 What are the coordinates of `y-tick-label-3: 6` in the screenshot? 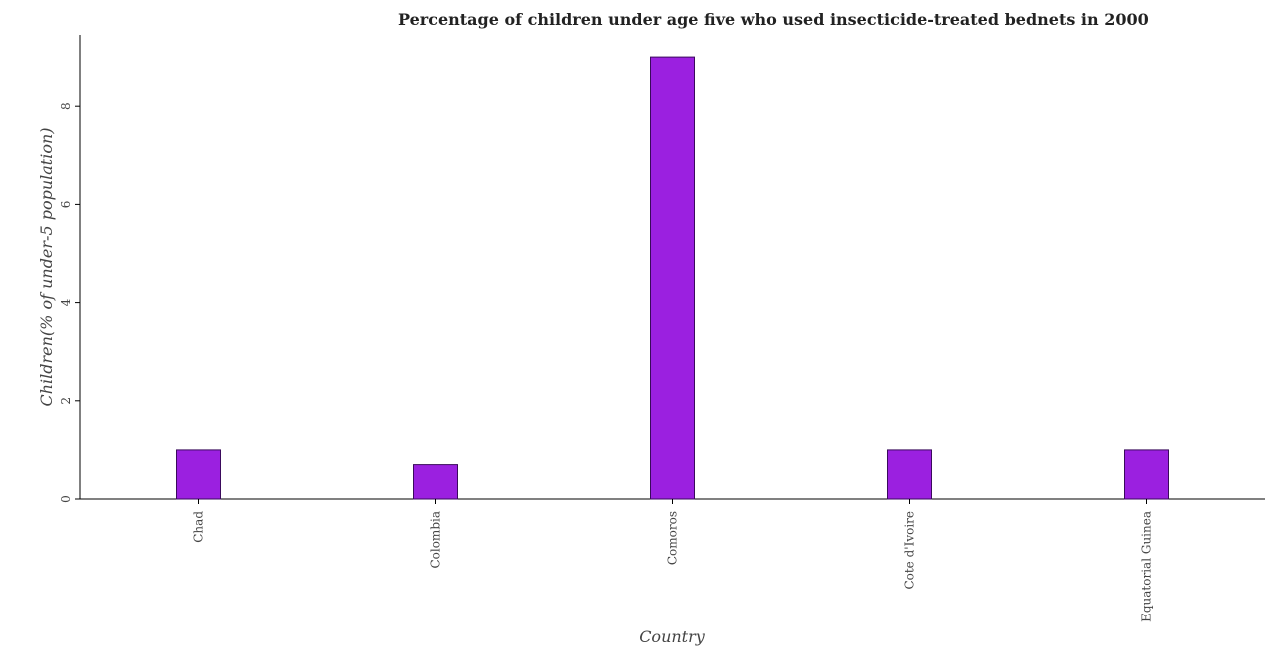 It's located at (66, 205).